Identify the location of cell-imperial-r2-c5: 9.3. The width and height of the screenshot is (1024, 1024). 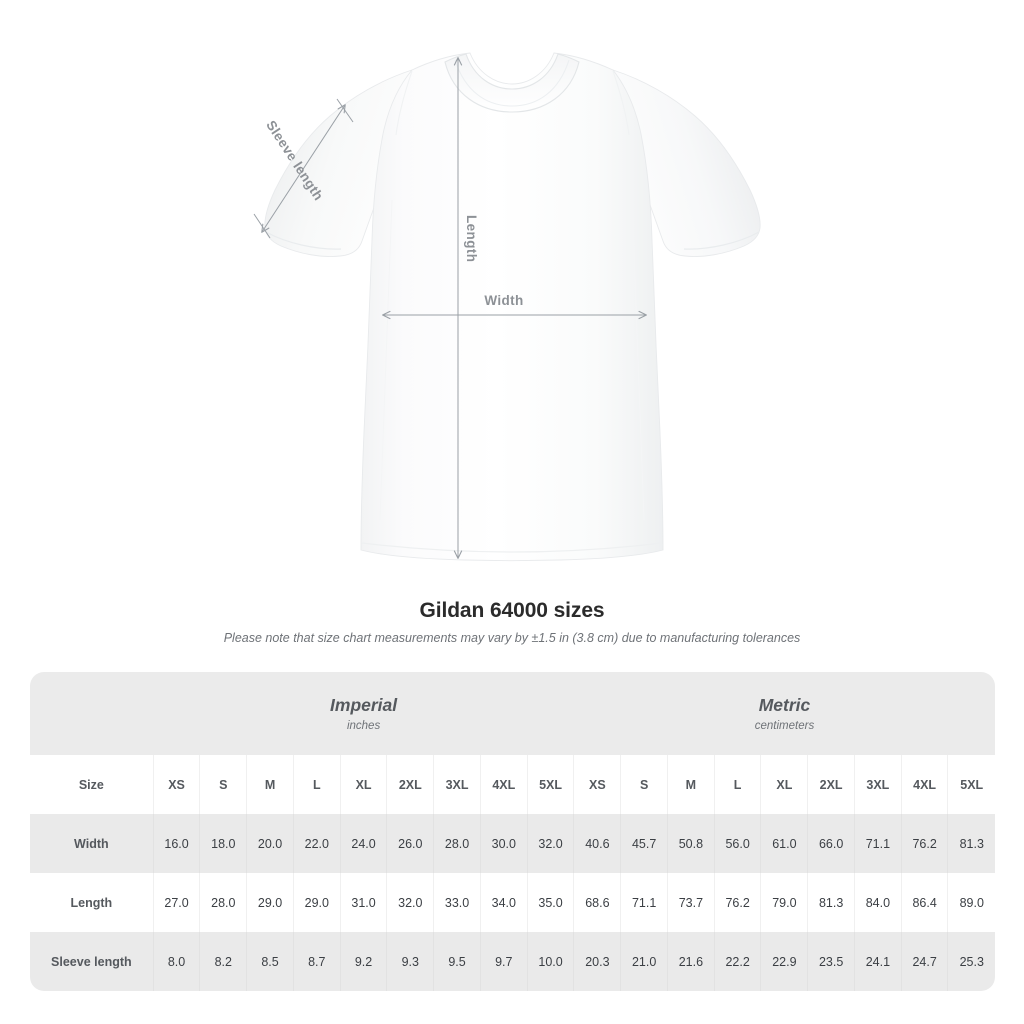
(410, 961).